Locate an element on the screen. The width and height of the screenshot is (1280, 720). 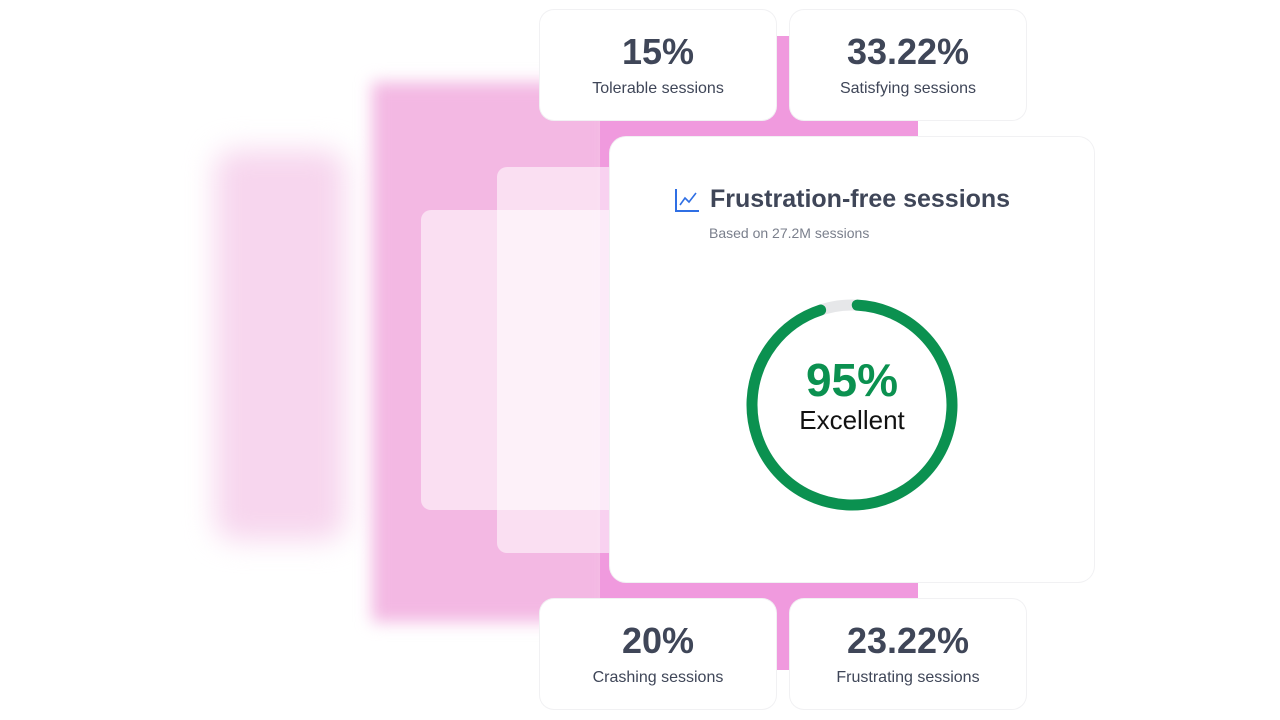
stat-label: Tolerable sessions is located at coordinates (658, 88).